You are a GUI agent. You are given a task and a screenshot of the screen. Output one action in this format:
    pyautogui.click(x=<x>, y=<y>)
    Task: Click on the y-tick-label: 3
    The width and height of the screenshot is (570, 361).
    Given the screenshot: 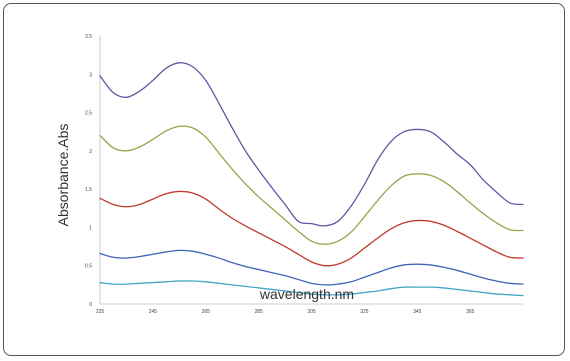 What is the action you would take?
    pyautogui.click(x=90, y=75)
    